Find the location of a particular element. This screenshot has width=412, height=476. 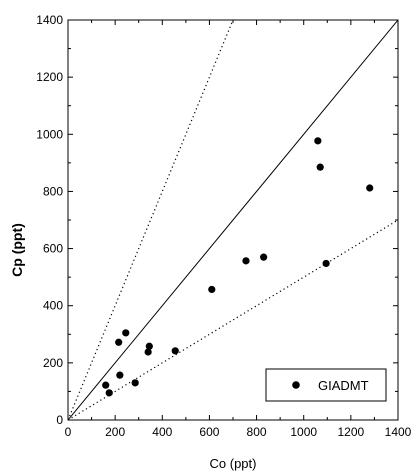

y-tick-label: 800 is located at coordinates (53, 191).